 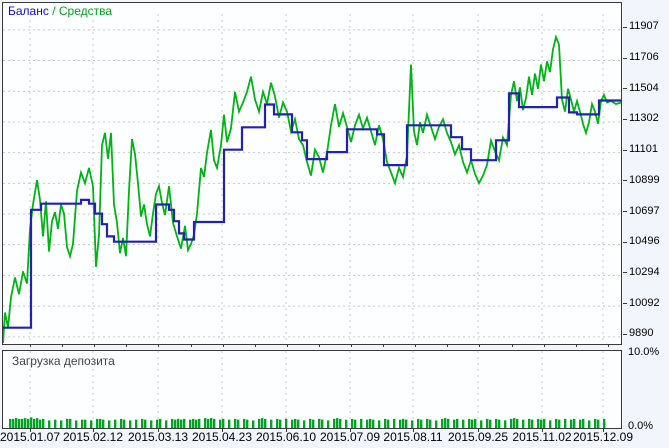 What do you see at coordinates (603, 437) in the screenshot?
I see `x-axis-label: 2015.12.09` at bounding box center [603, 437].